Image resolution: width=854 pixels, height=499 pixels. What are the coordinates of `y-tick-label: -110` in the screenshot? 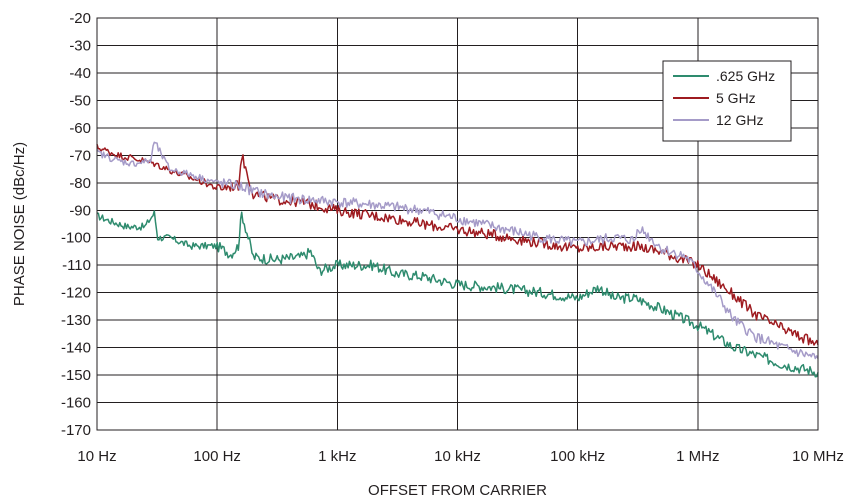 It's located at (76, 265).